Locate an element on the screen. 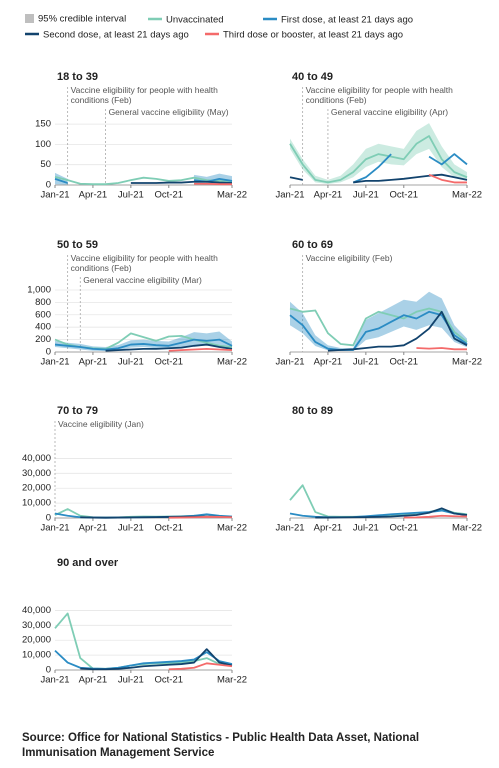  annotation-line-text: General vaccine eligibility (Apr) is located at coordinates (389, 112).